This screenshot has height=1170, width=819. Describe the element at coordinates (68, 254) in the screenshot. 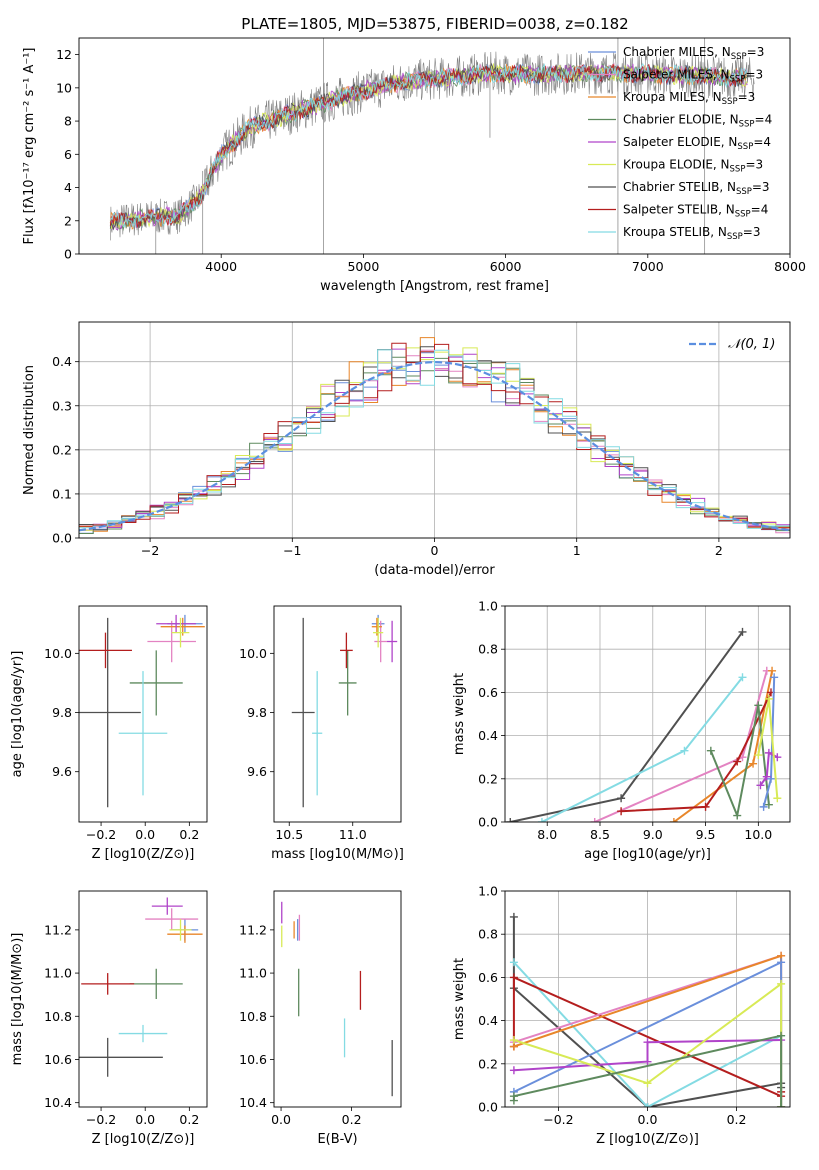

I see `y-tick-label: 0` at that location.